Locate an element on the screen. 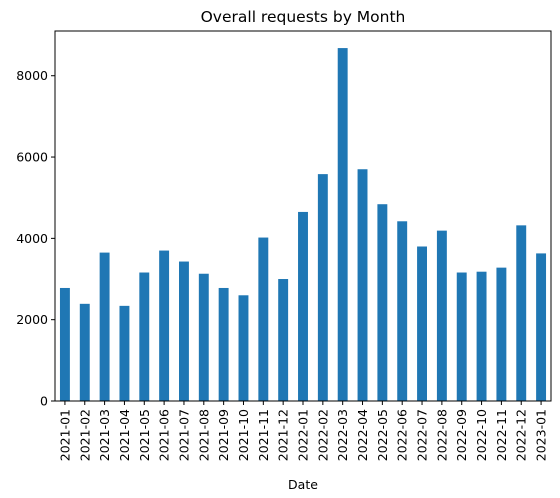 This screenshot has width=560, height=498. x-tick-label: 2022-12 is located at coordinates (521, 435).